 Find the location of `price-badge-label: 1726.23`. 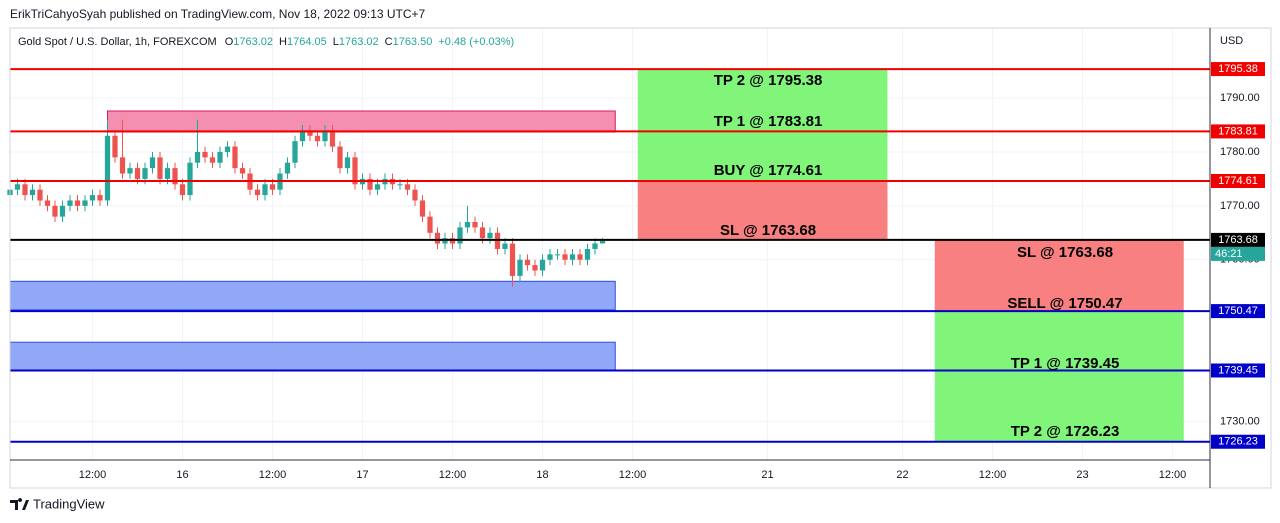

price-badge-label: 1726.23 is located at coordinates (1238, 442).